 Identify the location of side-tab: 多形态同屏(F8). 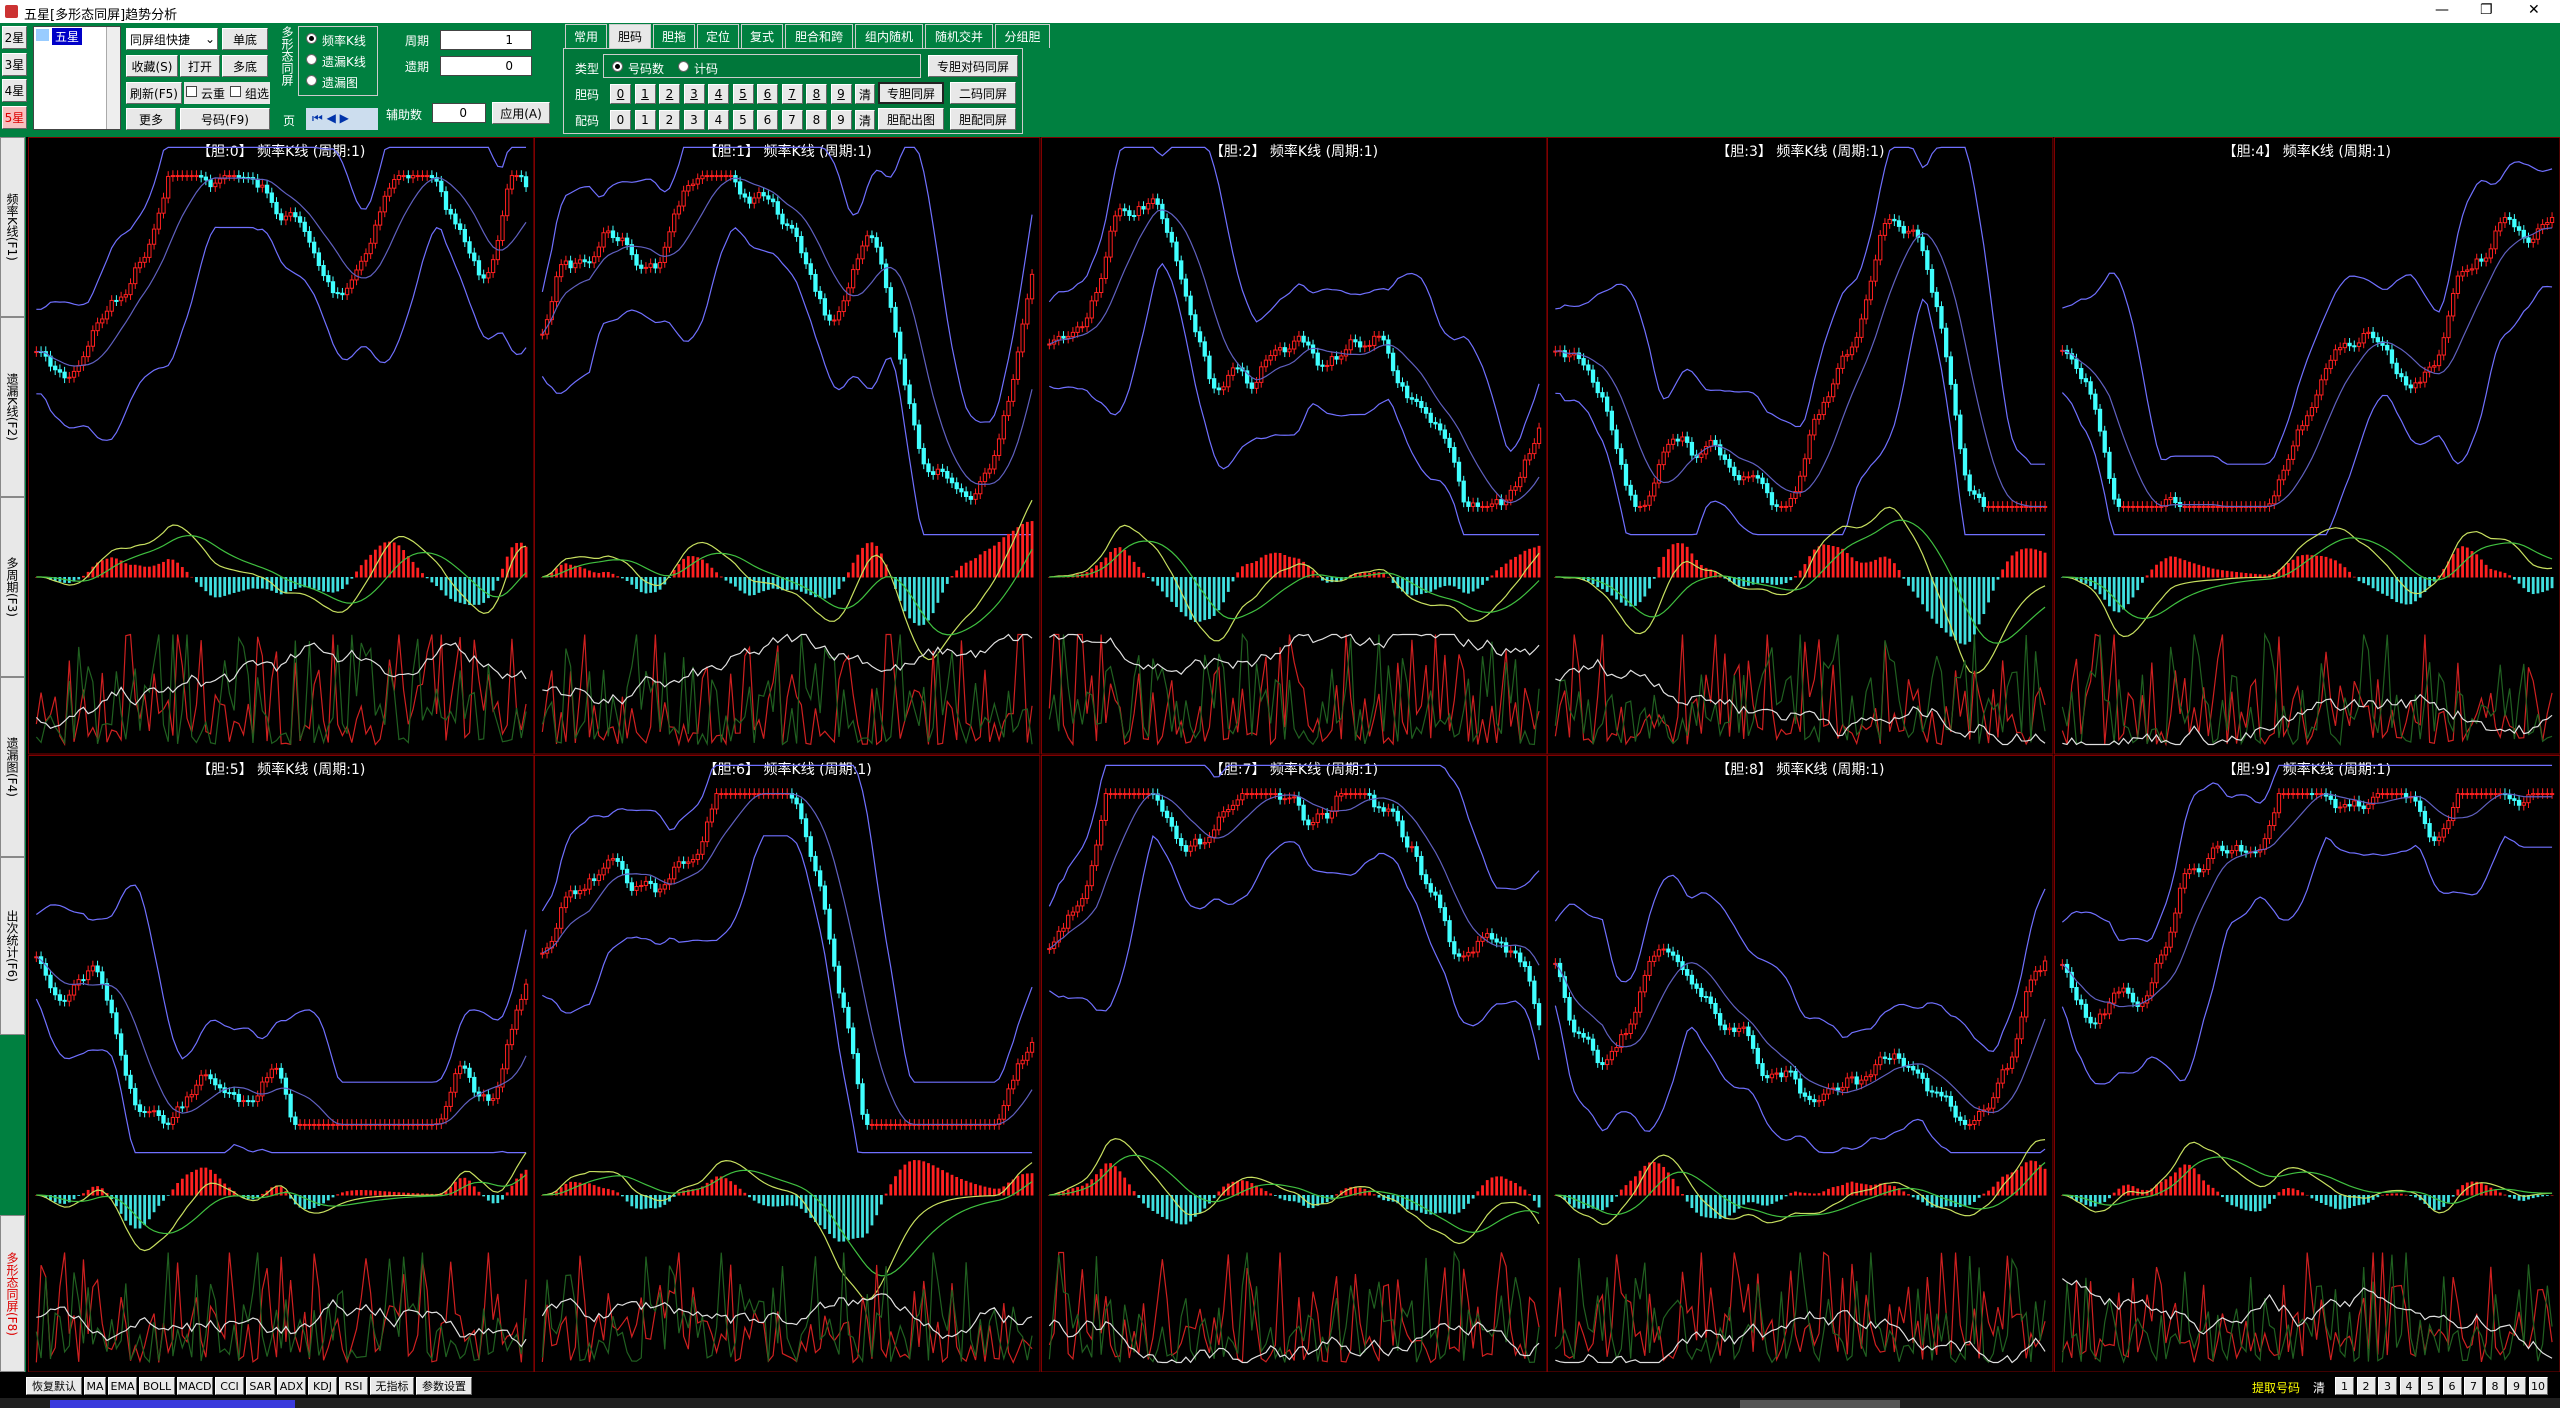
(12, 1293).